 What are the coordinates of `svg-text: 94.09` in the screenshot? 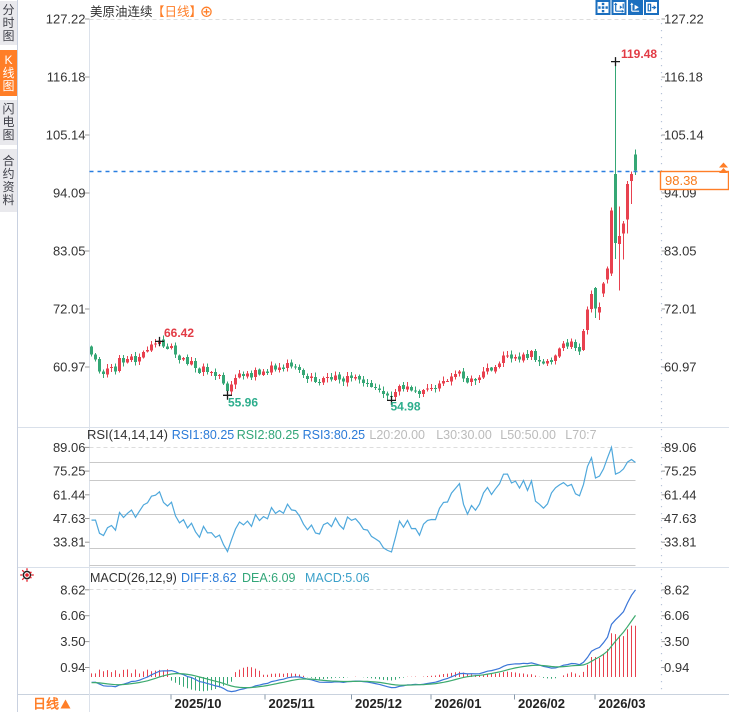 It's located at (69, 193).